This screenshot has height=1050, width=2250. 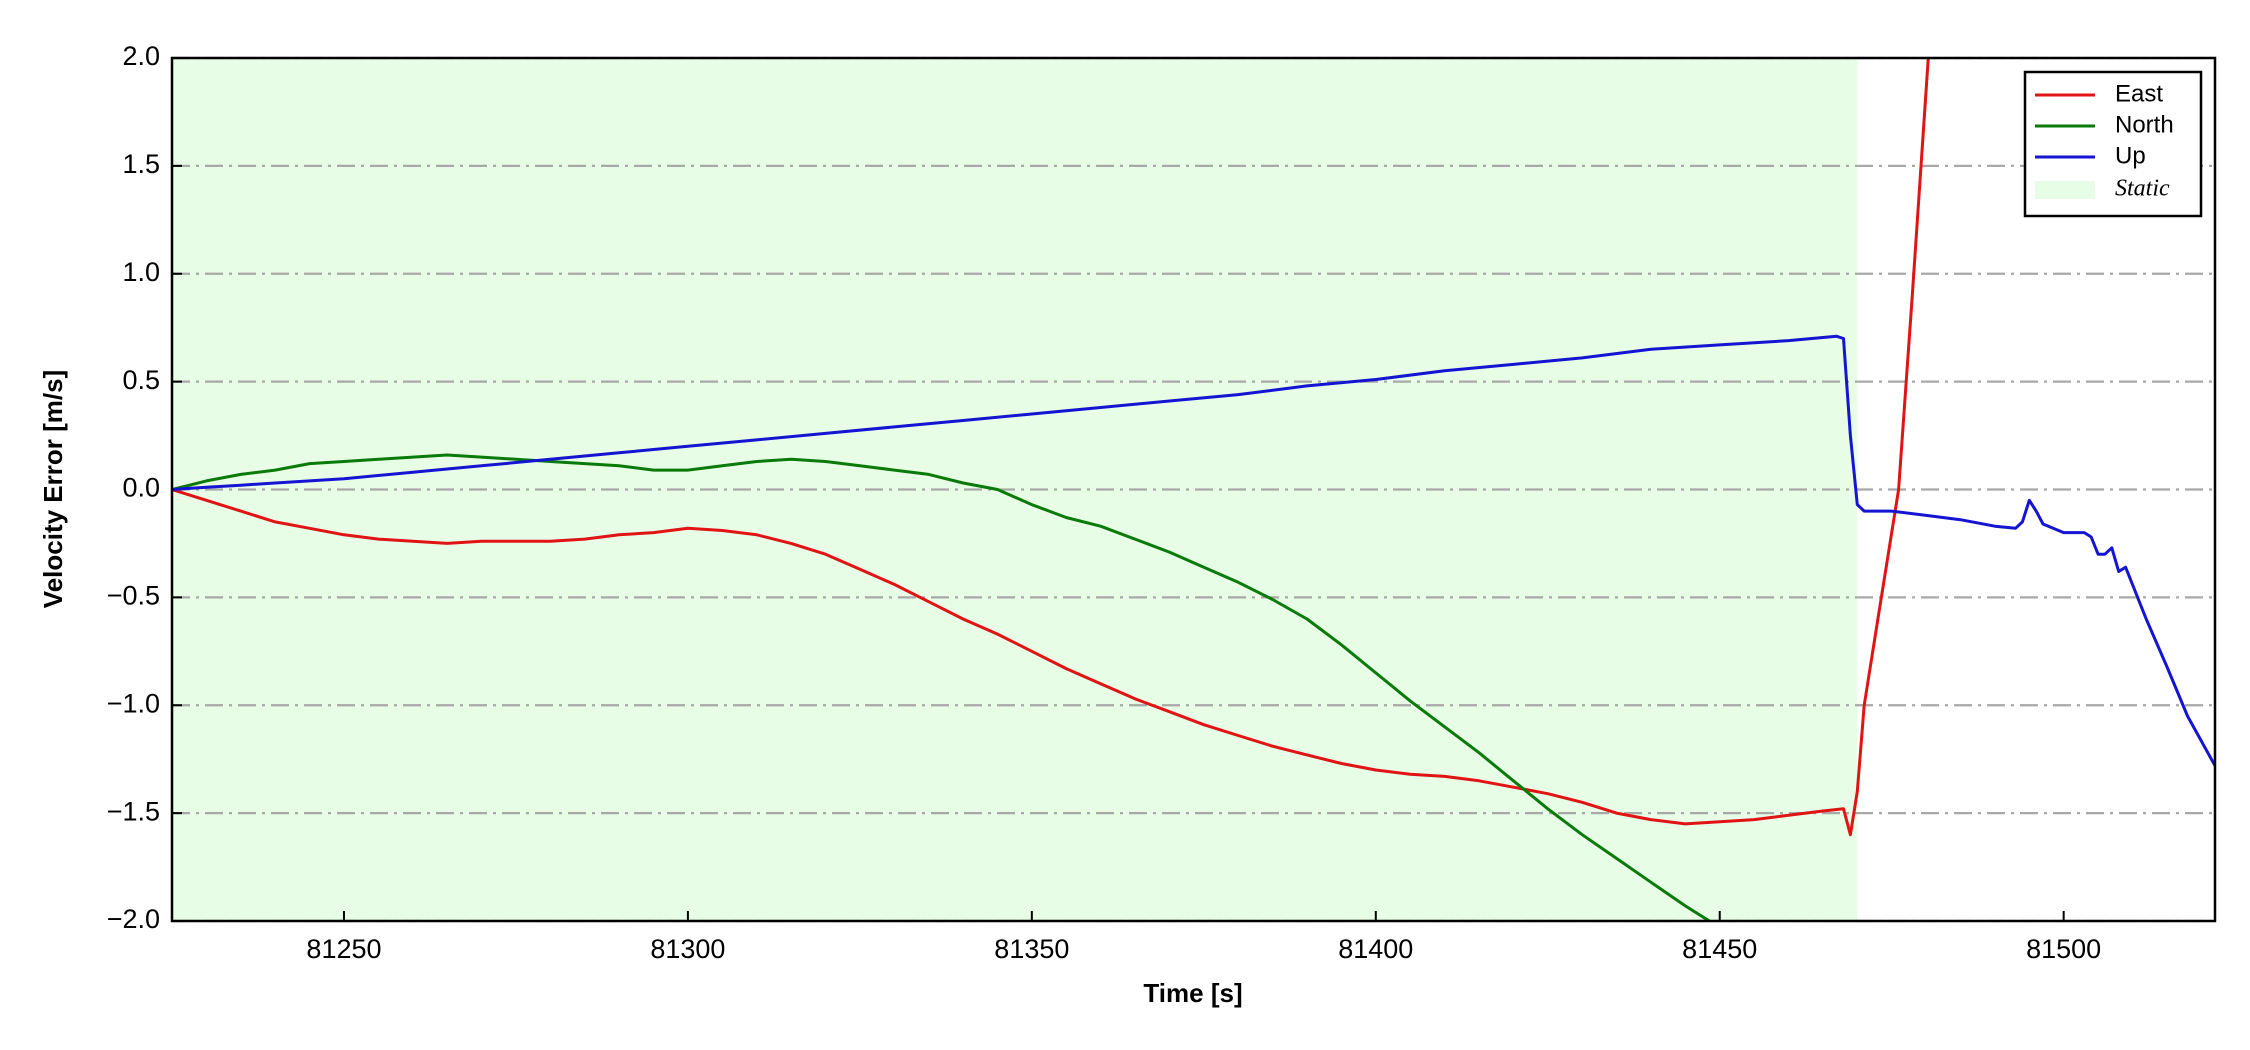 I want to click on legend-swatch, so click(x=2065, y=190).